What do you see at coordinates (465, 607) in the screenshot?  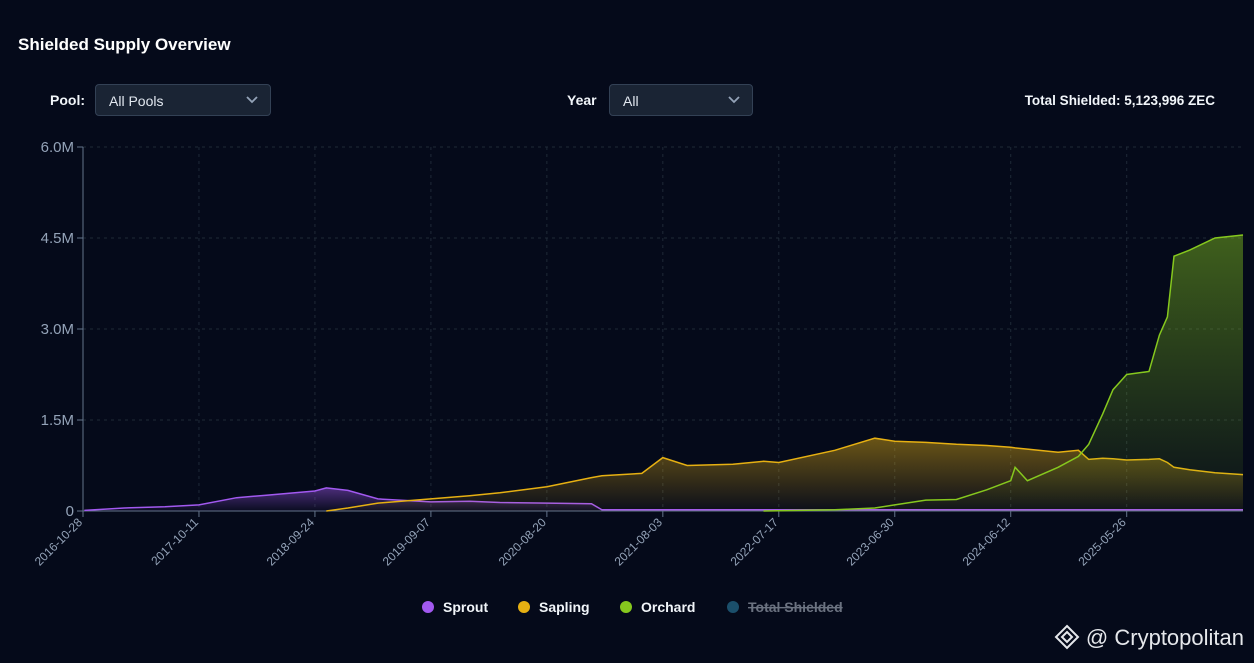 I see `legend-label: Sprout` at bounding box center [465, 607].